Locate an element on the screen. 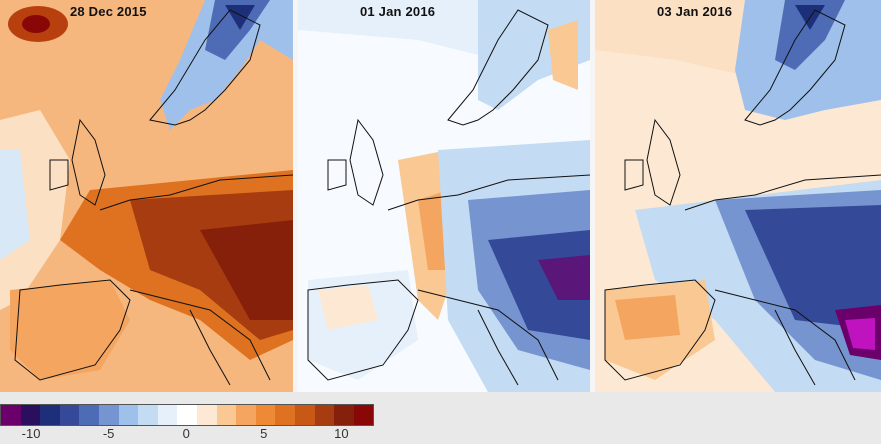 Image resolution: width=881 pixels, height=444 pixels. panel-date-label: 03 Jan 2016 is located at coordinates (695, 11).